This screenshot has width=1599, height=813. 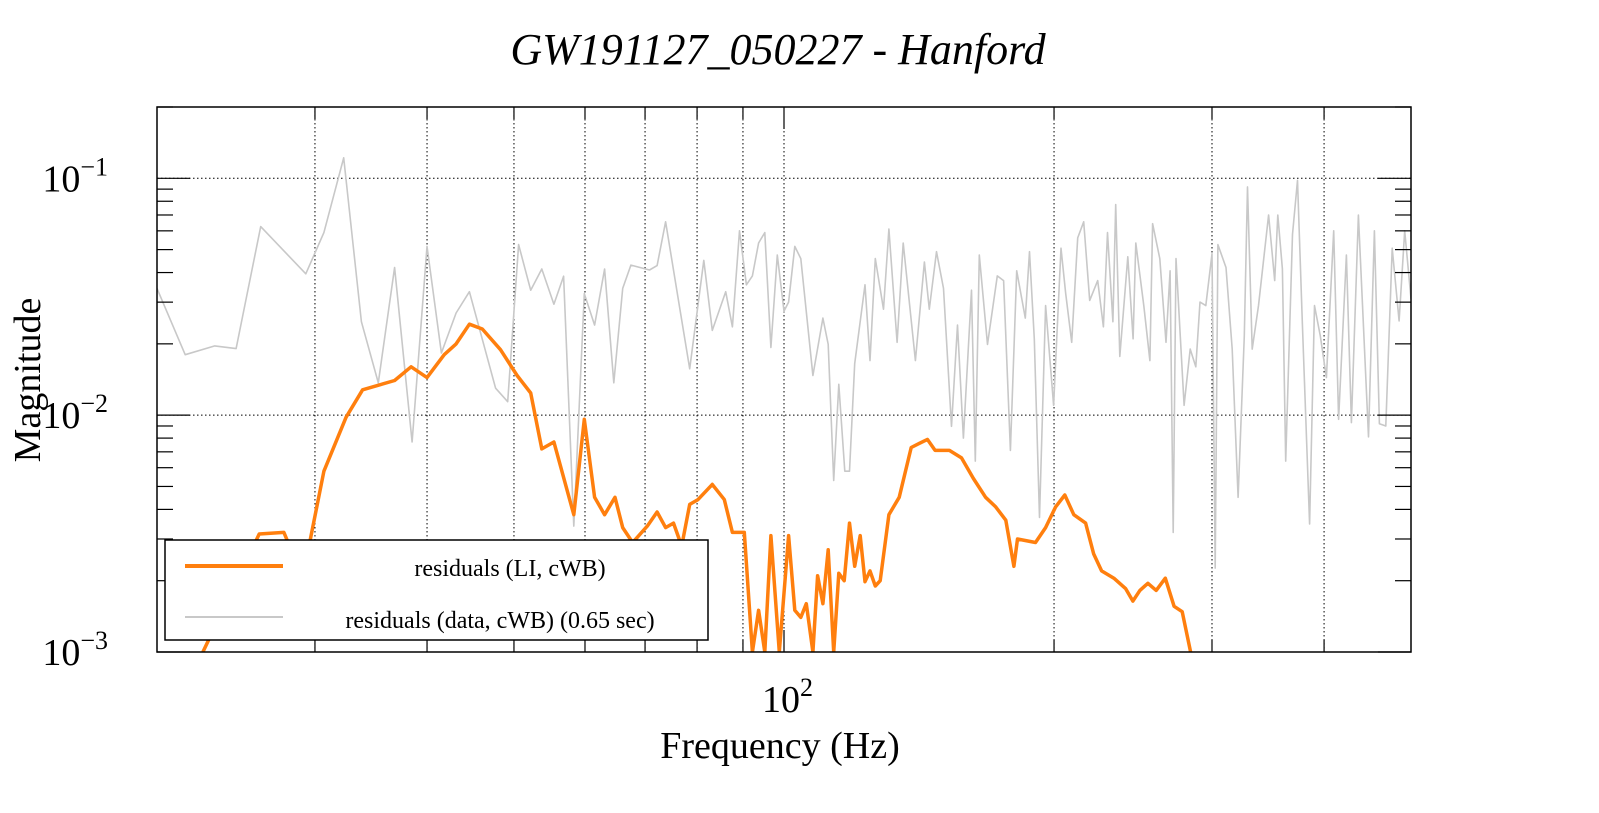 I want to click on x-tick-label: 102, so click(x=787, y=697).